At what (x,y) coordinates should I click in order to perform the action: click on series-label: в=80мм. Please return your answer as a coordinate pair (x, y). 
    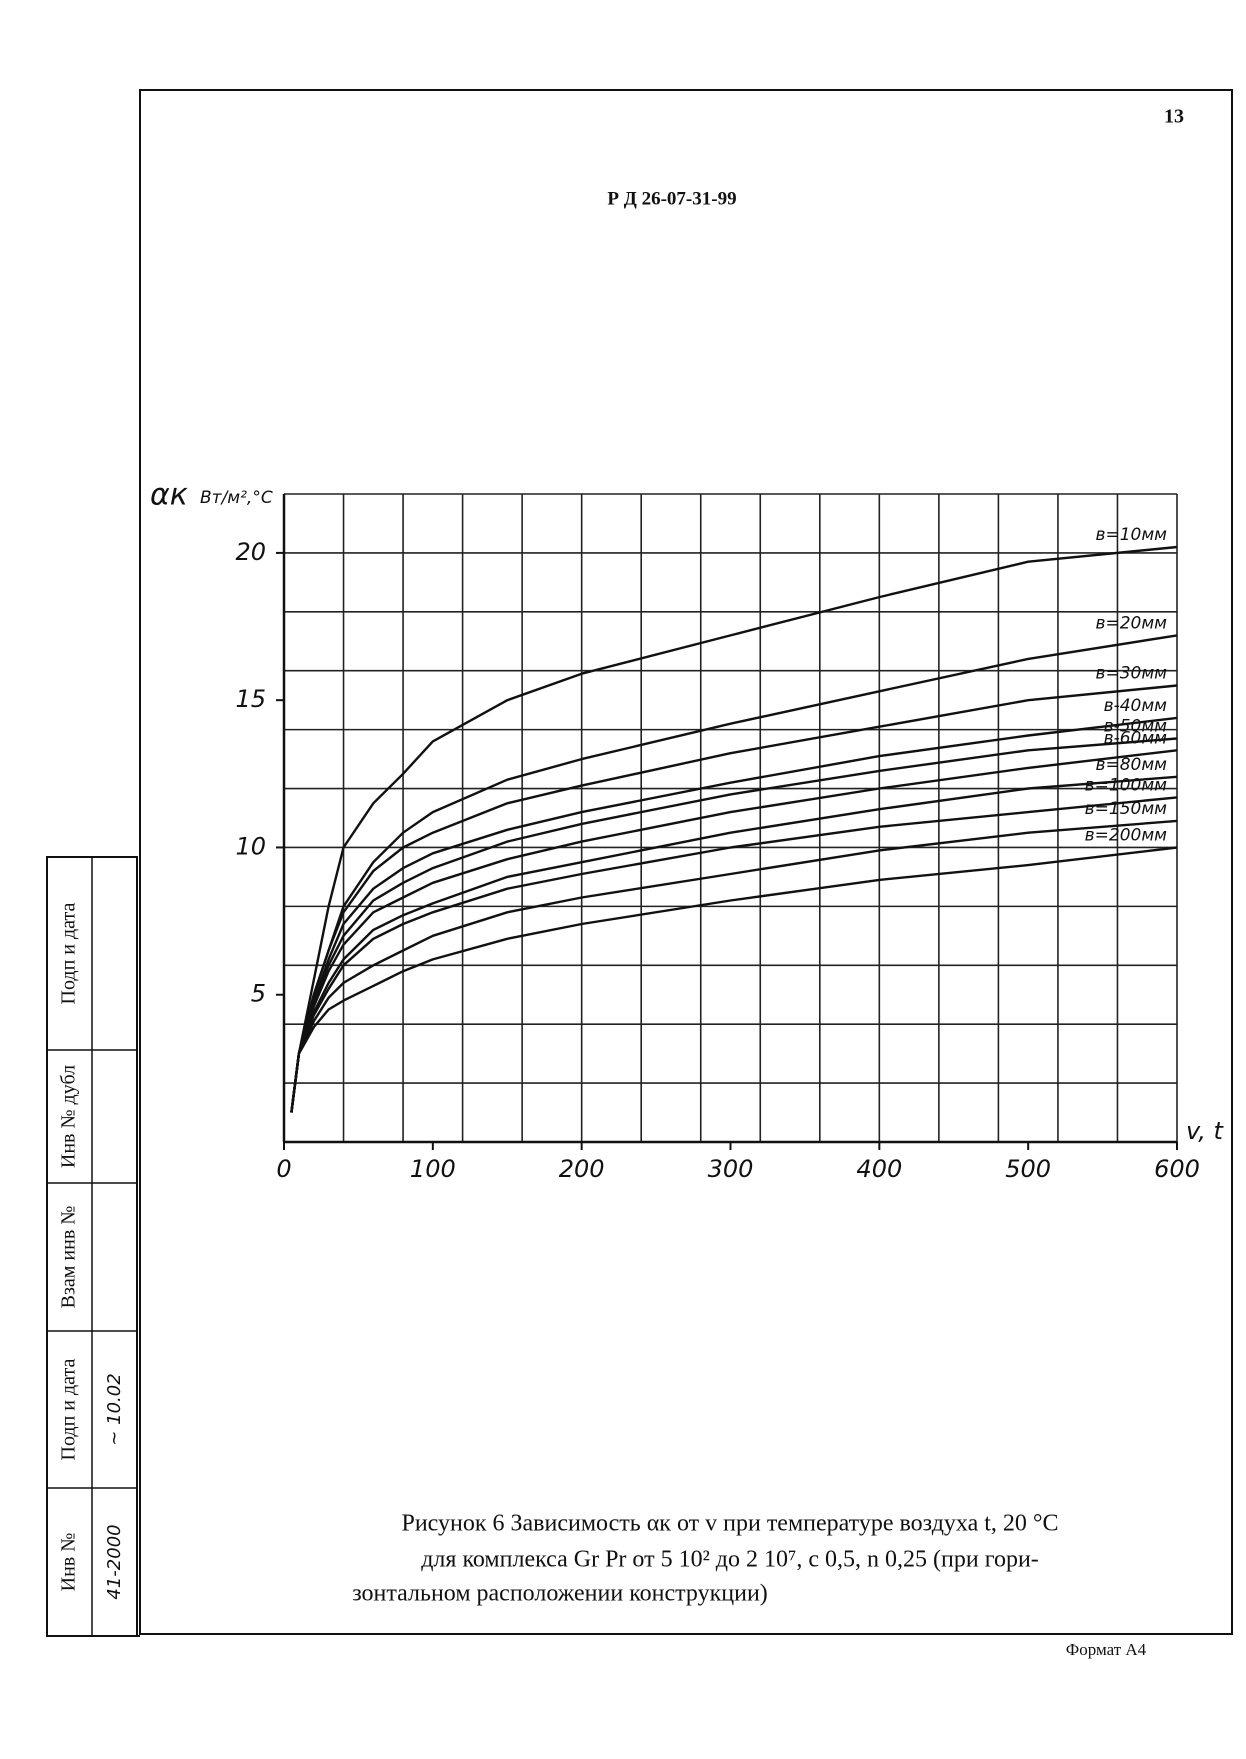
    Looking at the image, I should click on (1131, 765).